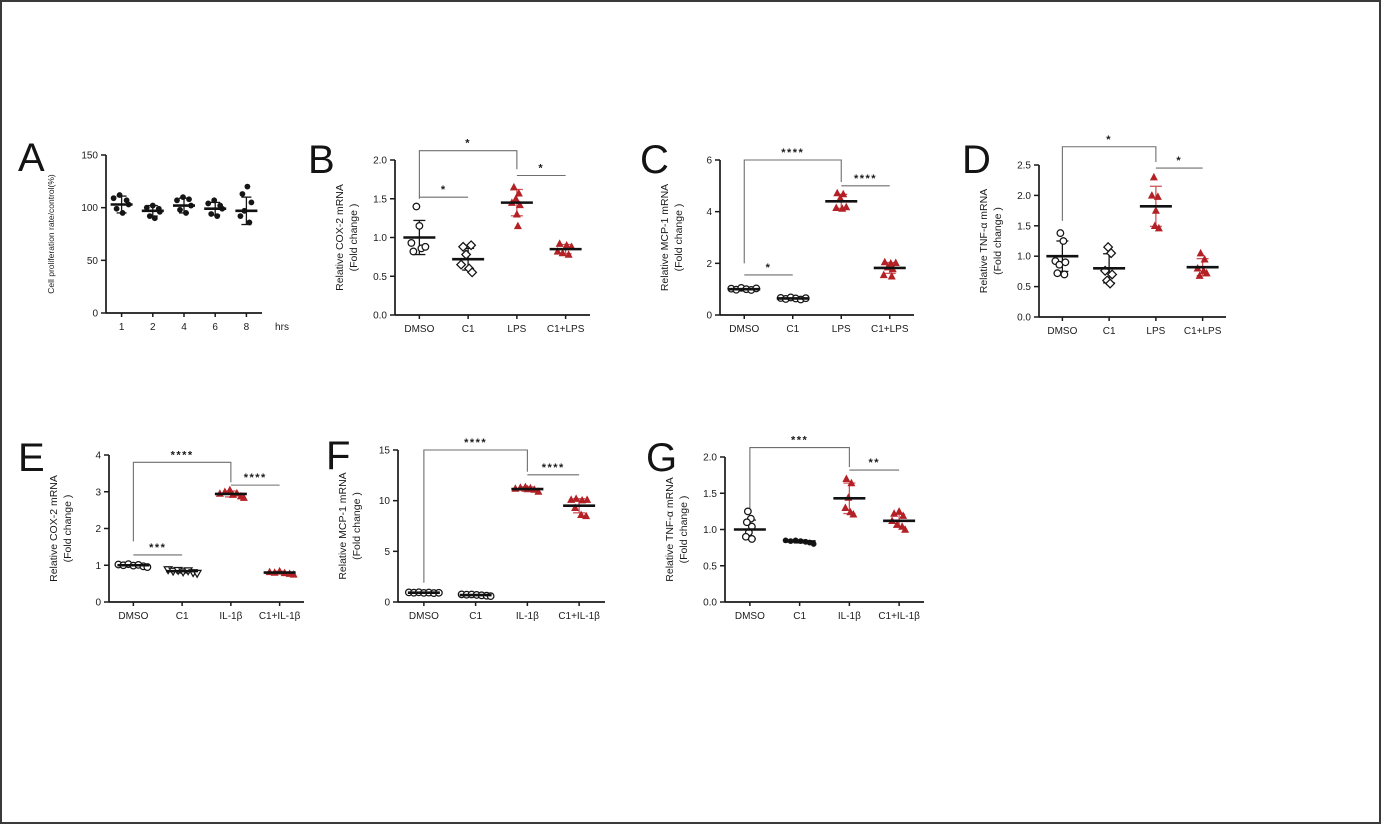 The height and width of the screenshot is (824, 1381). What do you see at coordinates (89, 208) in the screenshot?
I see `y-tick-label: 100` at bounding box center [89, 208].